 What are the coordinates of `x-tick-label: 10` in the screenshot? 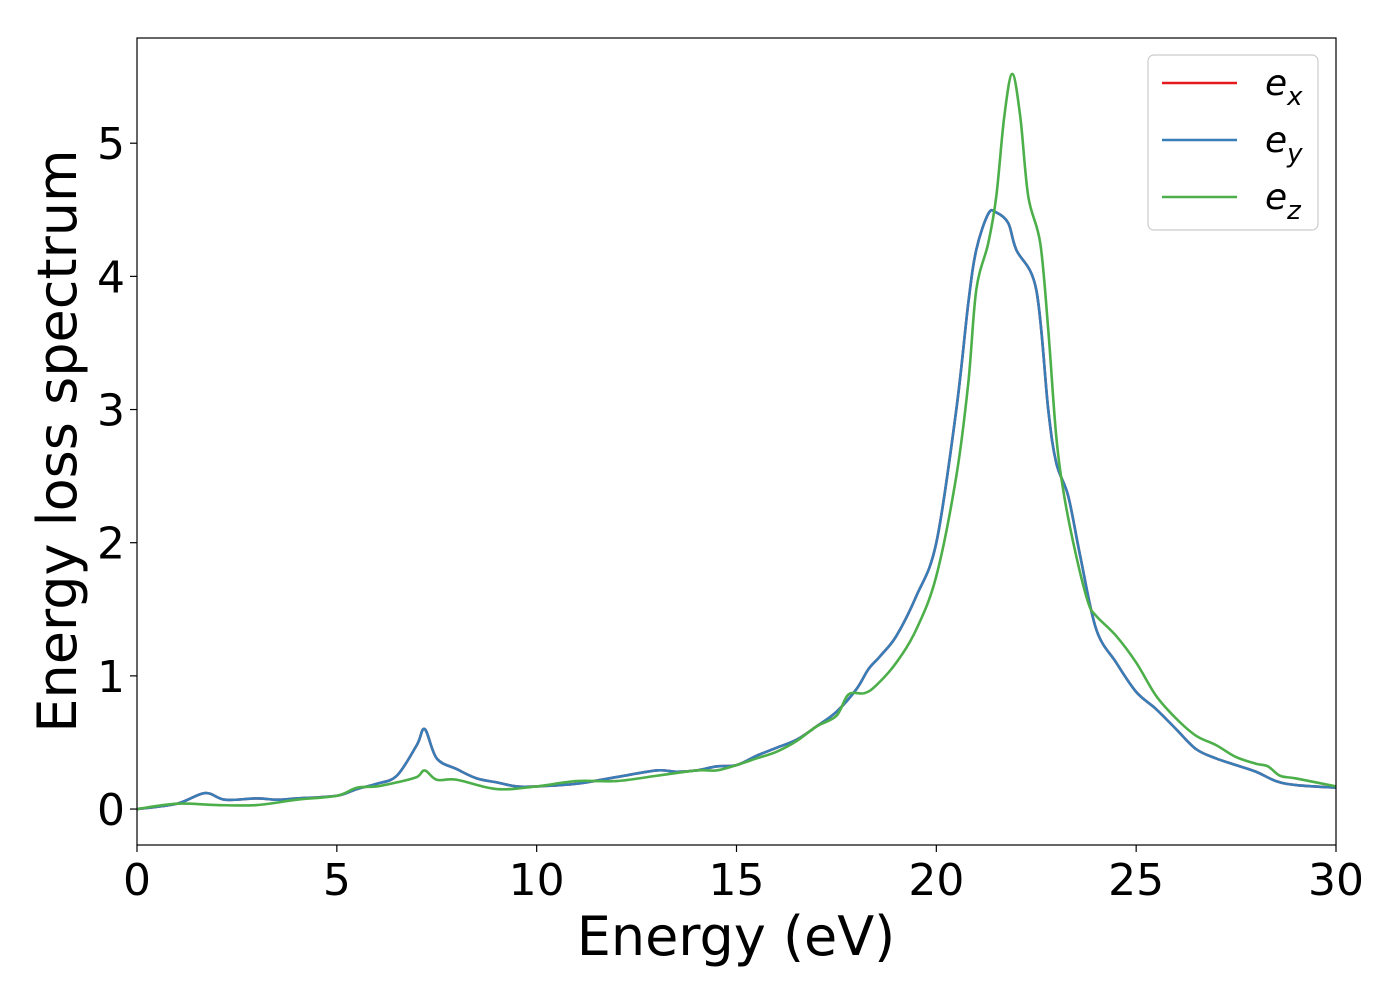 It's located at (537, 880).